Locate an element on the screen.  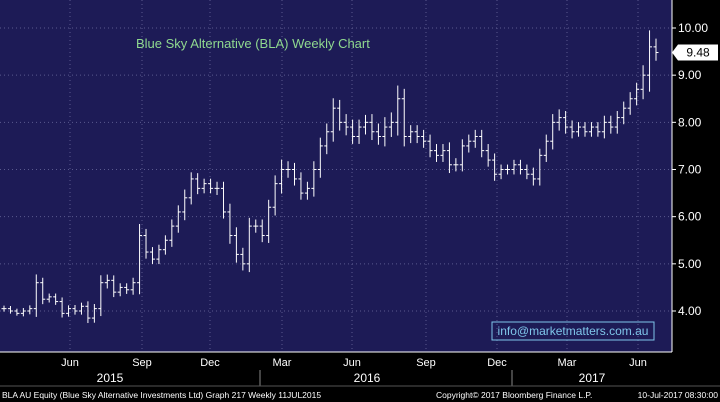
x-month-label: Mar is located at coordinates (567, 363).